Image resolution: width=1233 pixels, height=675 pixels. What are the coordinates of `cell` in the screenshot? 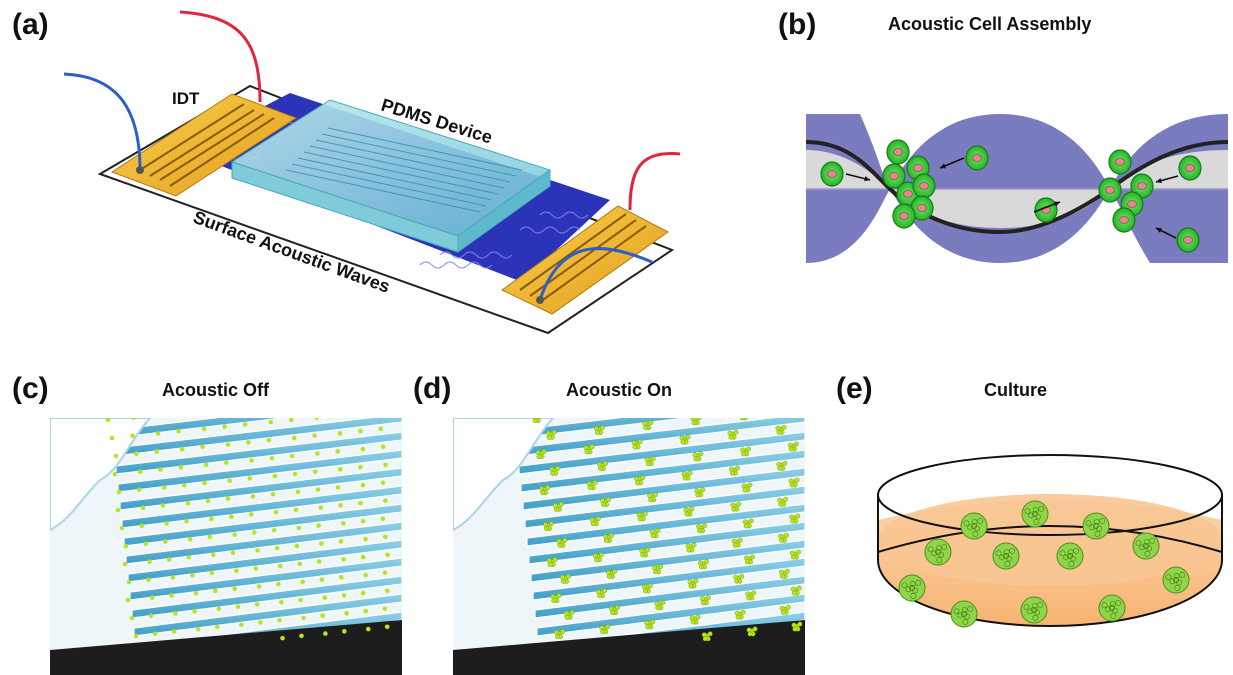 It's located at (924, 186).